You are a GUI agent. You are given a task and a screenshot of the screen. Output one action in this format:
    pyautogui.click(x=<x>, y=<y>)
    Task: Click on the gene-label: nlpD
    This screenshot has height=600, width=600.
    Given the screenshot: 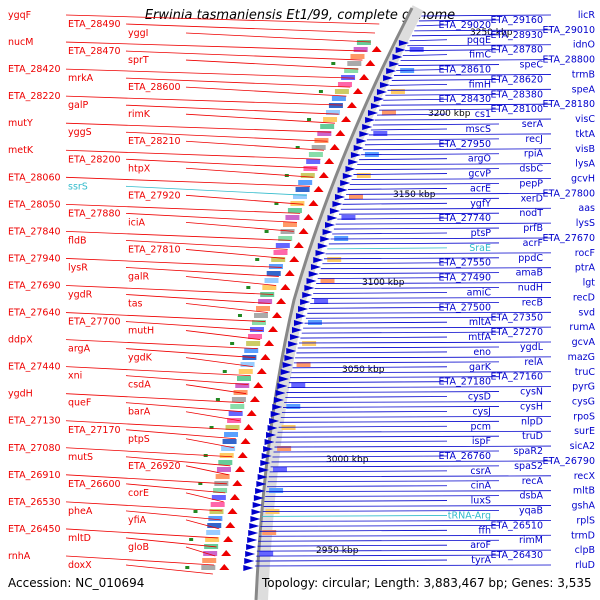 What is the action you would take?
    pyautogui.click(x=532, y=421)
    